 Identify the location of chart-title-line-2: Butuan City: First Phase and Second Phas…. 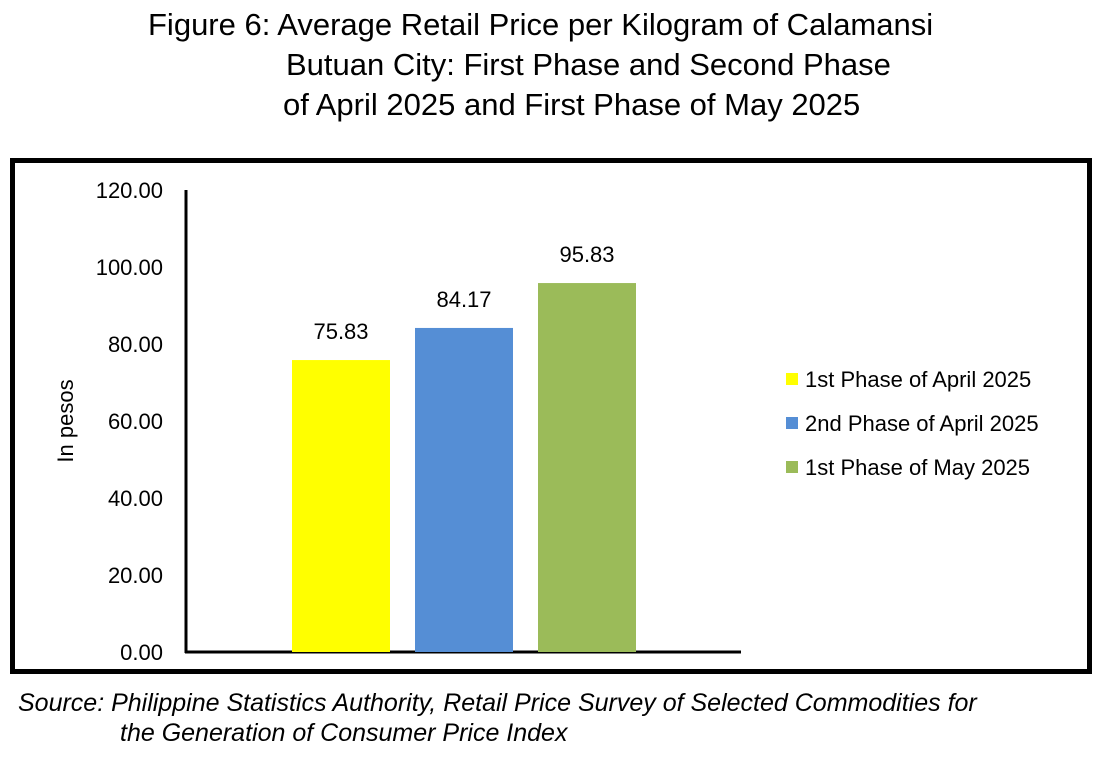
(588, 64).